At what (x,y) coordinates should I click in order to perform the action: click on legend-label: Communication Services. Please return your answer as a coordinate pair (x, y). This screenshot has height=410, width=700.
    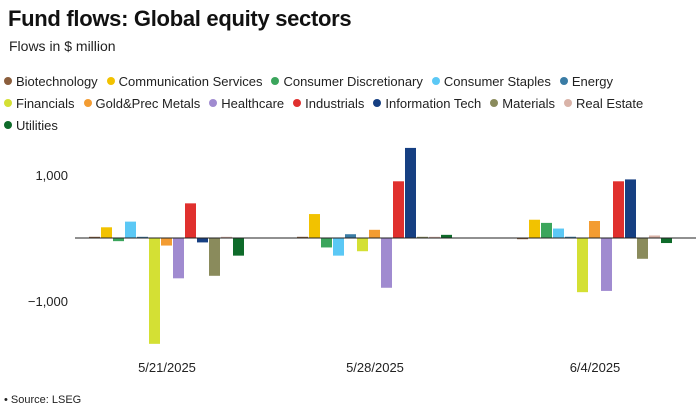
    Looking at the image, I should click on (190, 81).